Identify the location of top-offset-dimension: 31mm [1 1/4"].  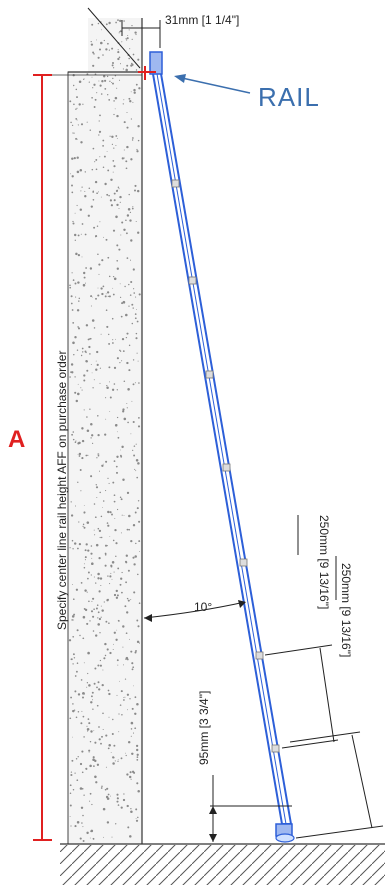
(163, 38).